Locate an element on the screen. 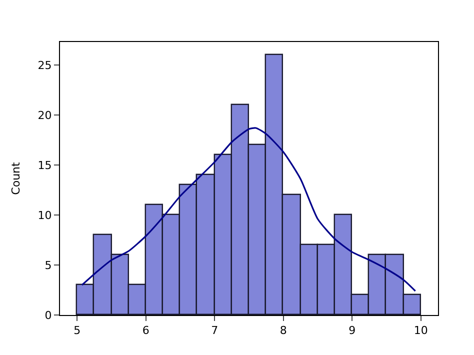  y-tick-label: 5 is located at coordinates (48, 265).